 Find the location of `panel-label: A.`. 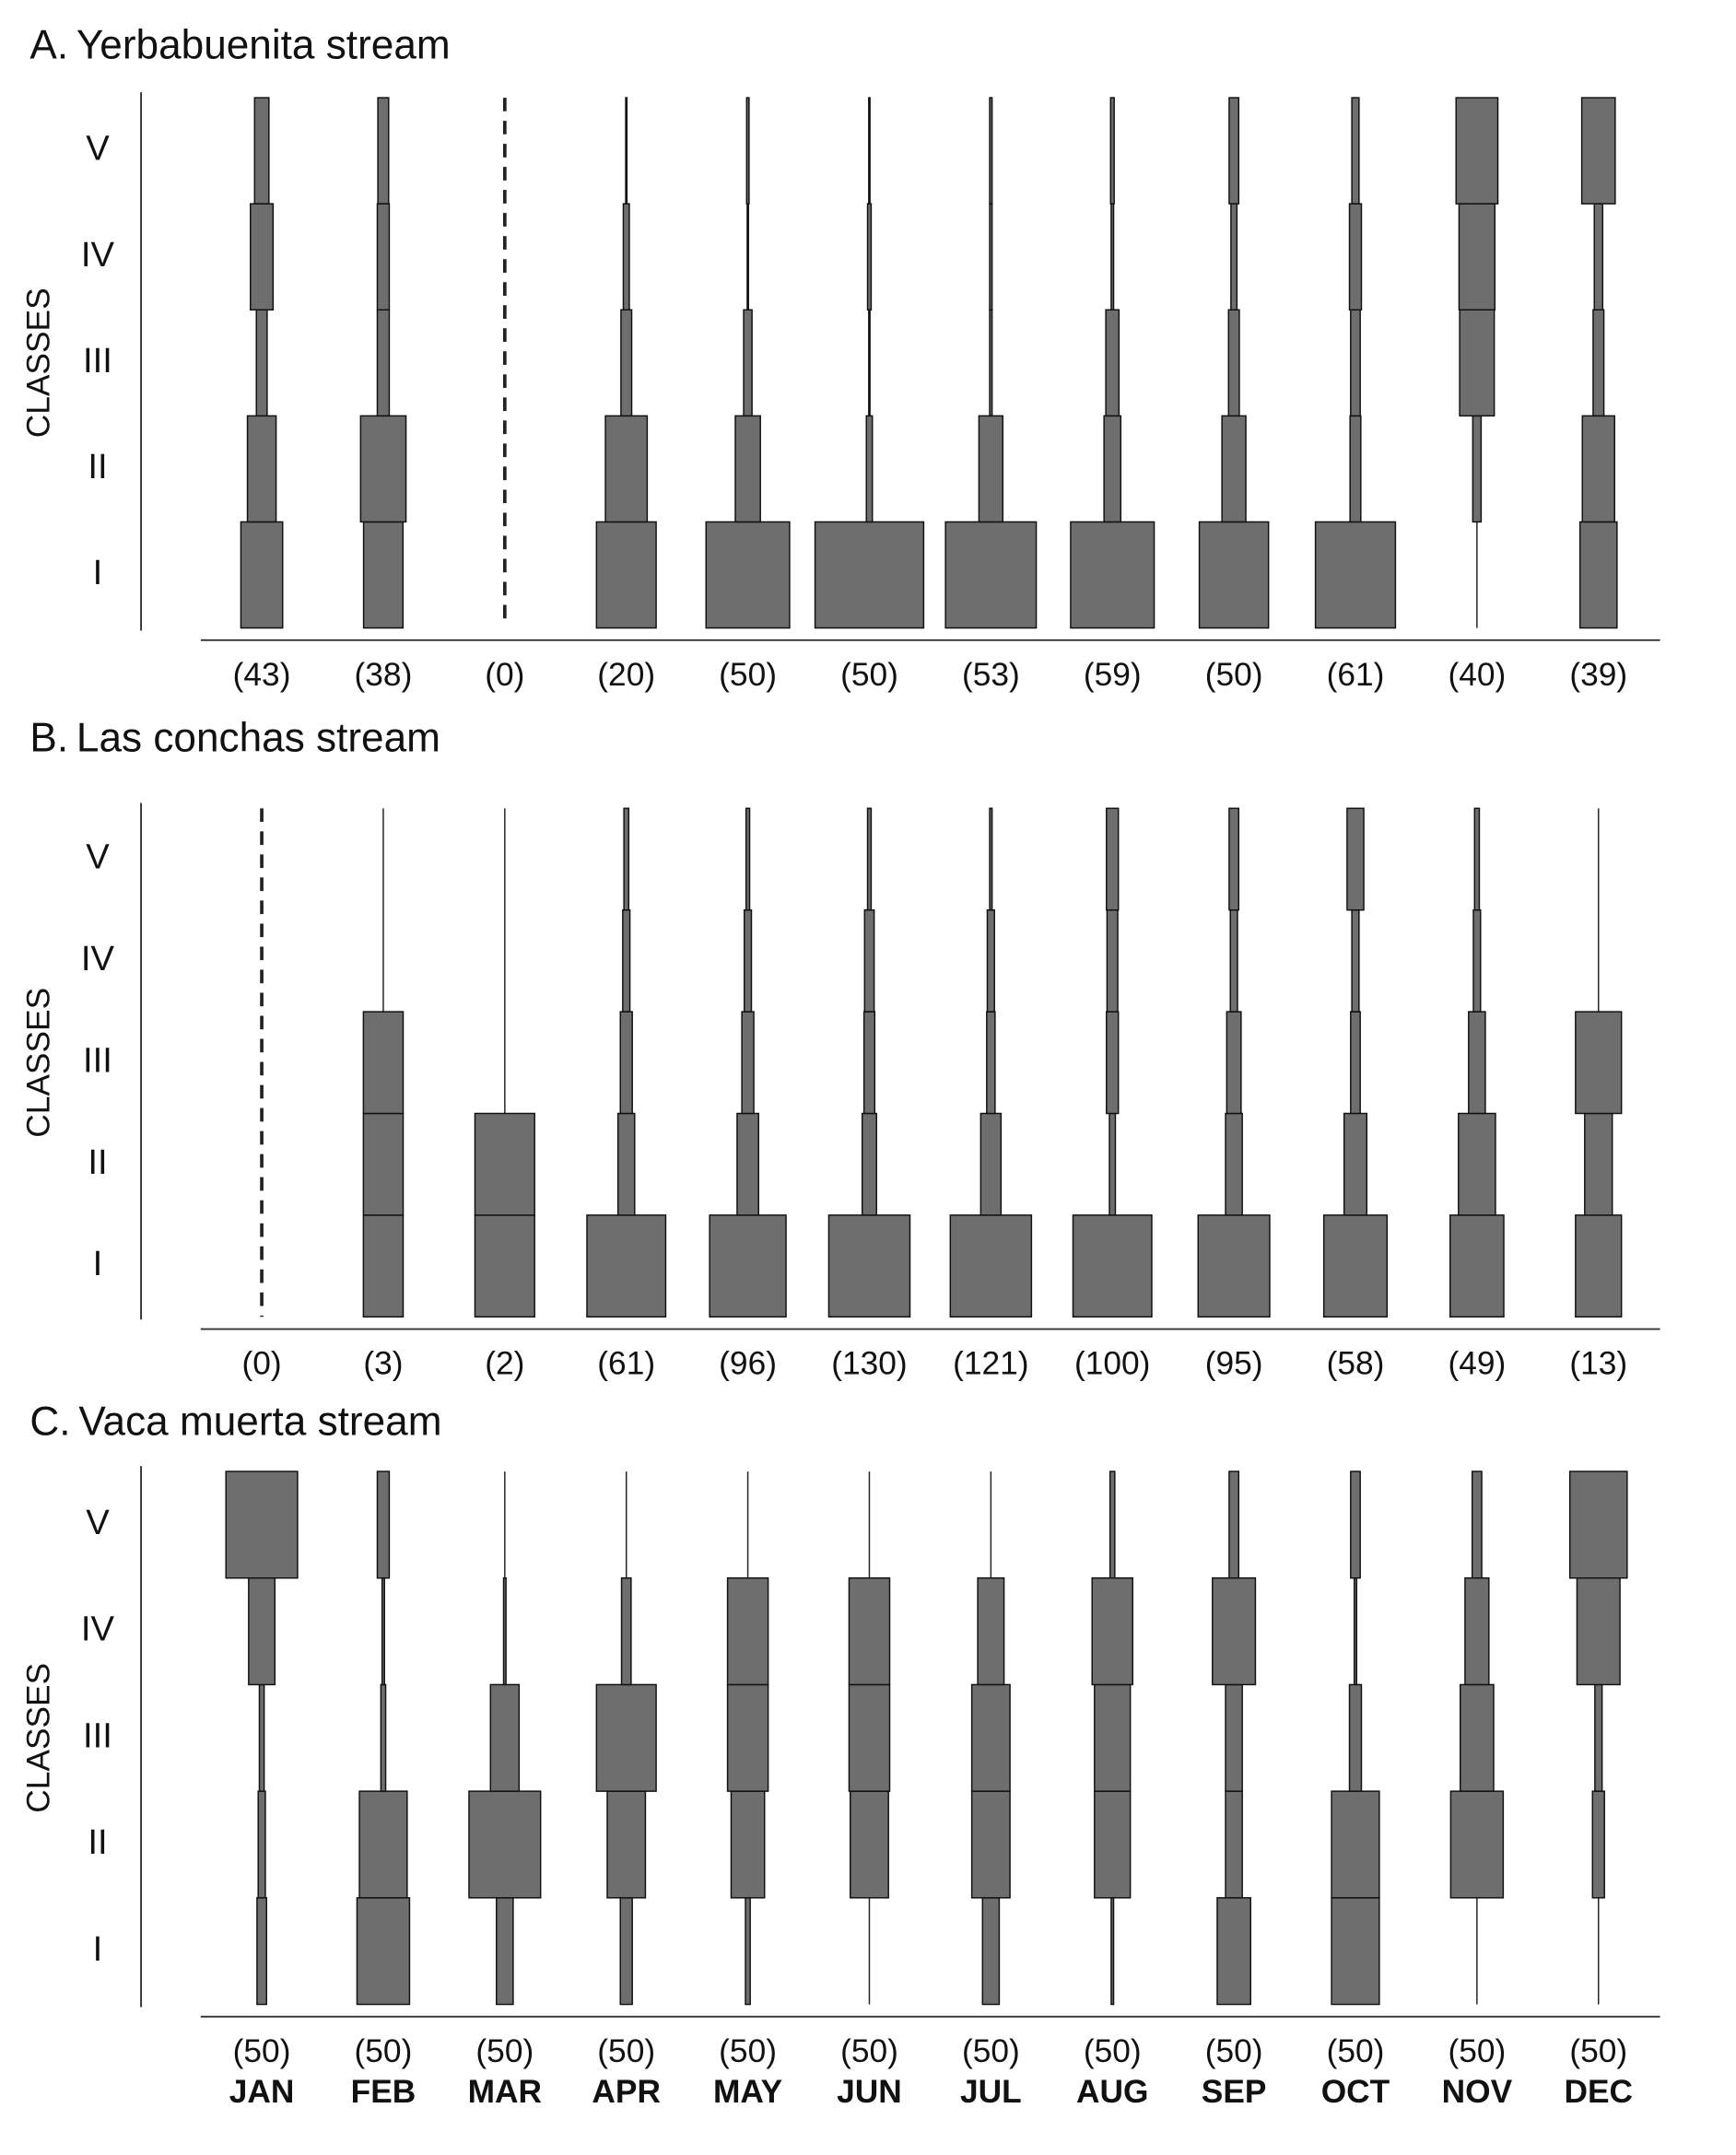

panel-label: A. is located at coordinates (49, 44).